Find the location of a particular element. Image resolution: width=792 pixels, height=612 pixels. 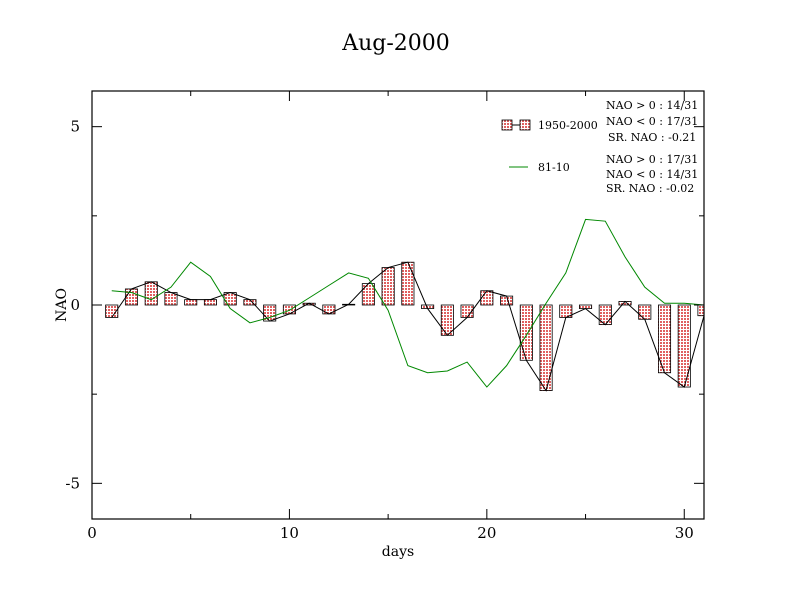

stat-nao-positive-1950-2000: NAO > 0 : 14/31 is located at coordinates (652, 105).